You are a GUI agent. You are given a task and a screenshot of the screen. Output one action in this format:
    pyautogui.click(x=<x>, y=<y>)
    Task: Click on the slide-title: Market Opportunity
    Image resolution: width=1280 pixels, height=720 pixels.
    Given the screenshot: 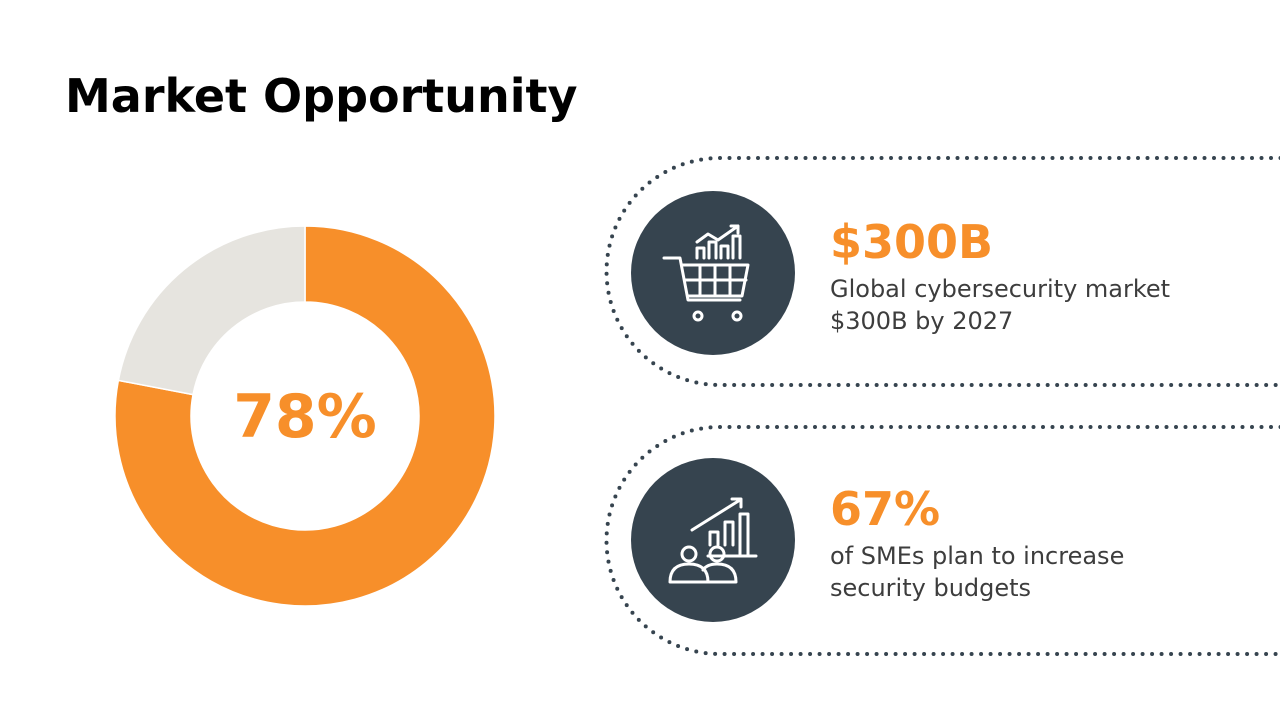 What is the action you would take?
    pyautogui.click(x=321, y=96)
    